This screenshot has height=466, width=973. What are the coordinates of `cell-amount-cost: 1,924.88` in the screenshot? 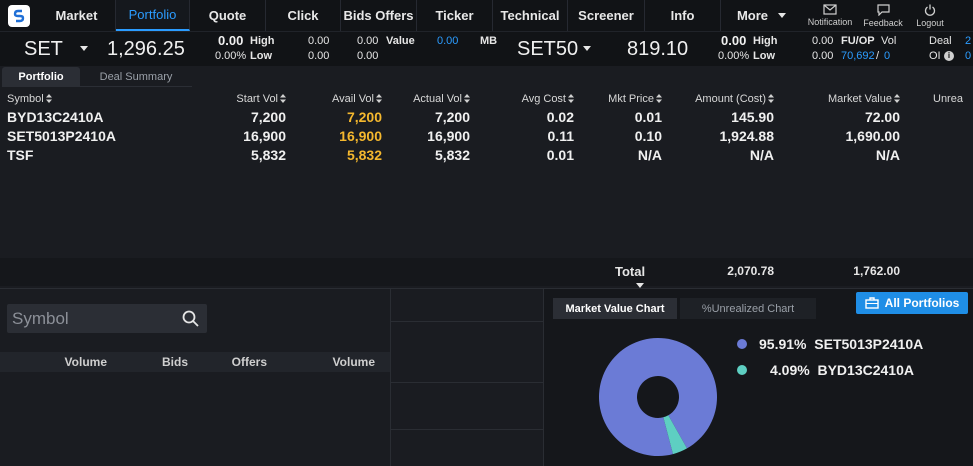 It's located at (747, 136).